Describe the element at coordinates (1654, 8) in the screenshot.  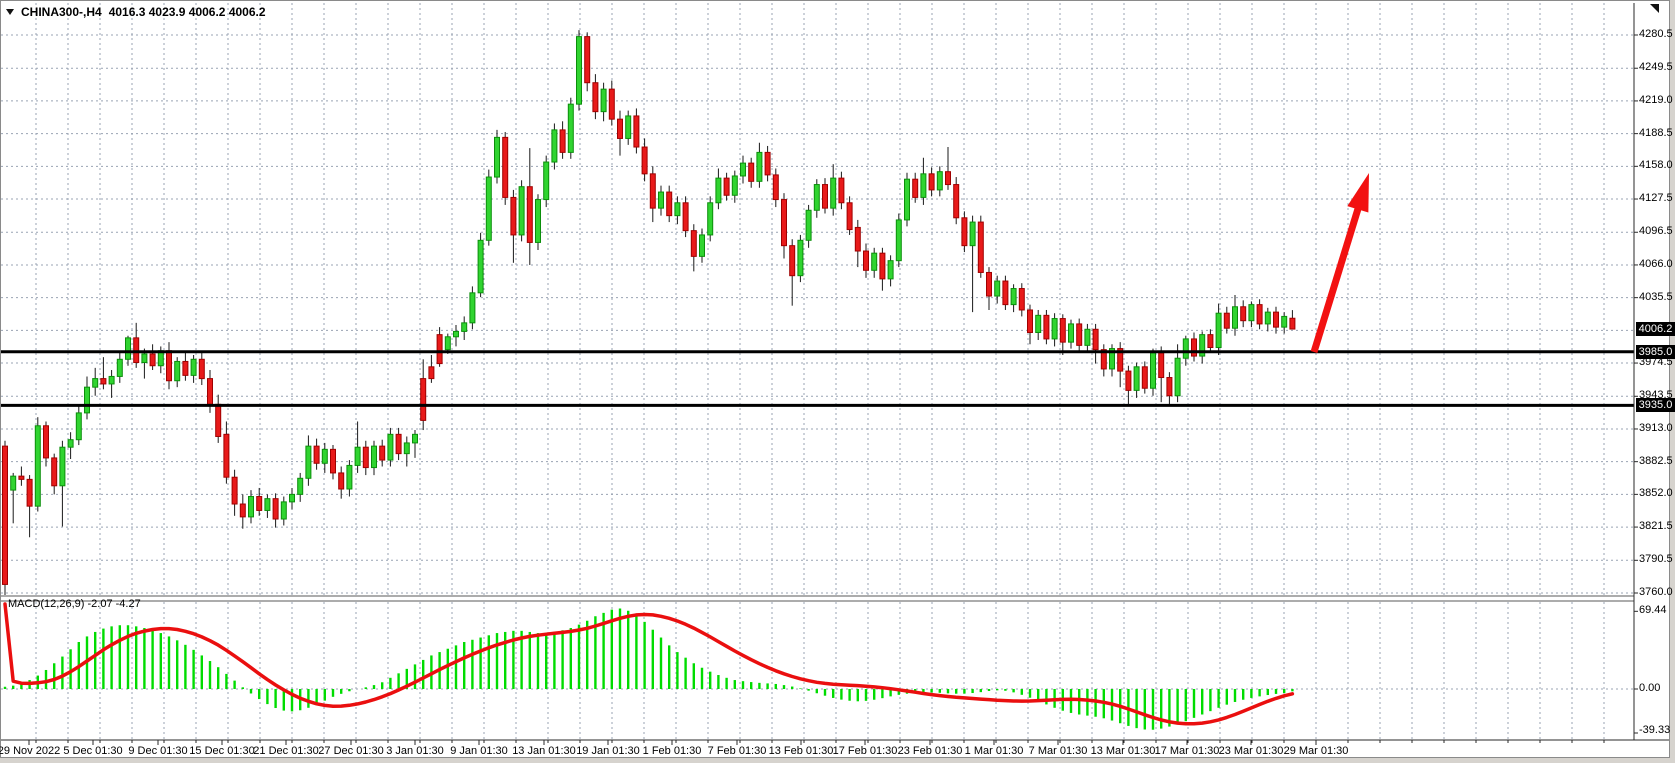
I see `chart-shift-marker-icon` at that location.